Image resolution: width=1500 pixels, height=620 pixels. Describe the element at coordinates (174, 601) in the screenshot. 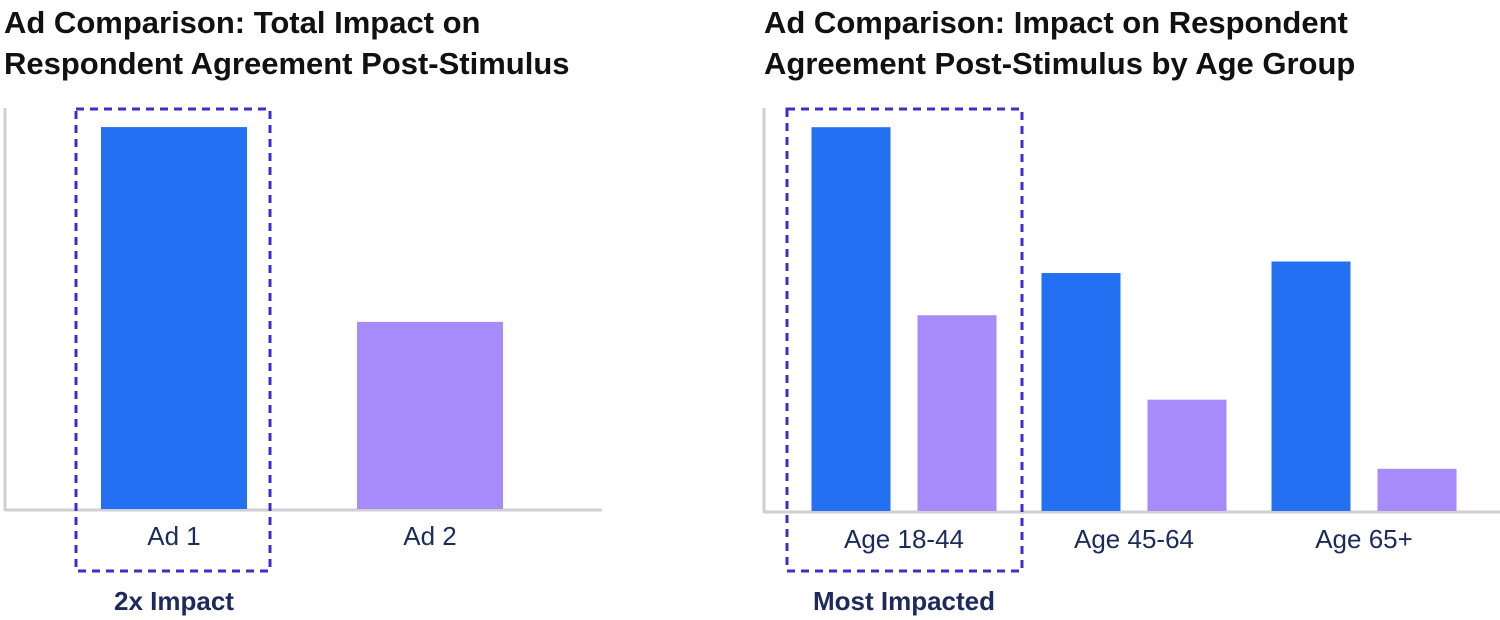

I see `annotation: 2x Impact` at that location.